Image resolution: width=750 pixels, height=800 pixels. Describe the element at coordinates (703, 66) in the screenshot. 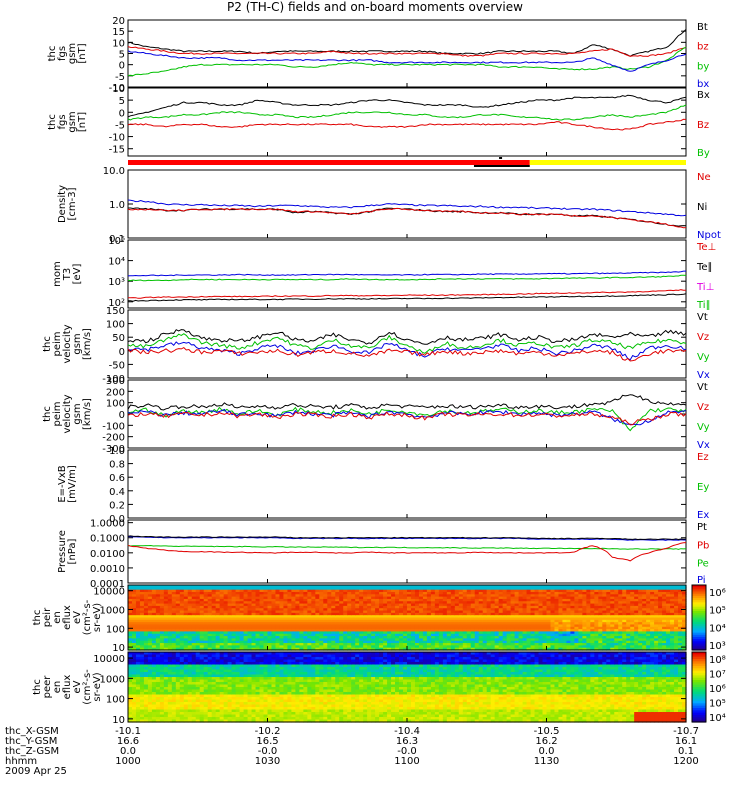

I see `legend-entry: by` at that location.